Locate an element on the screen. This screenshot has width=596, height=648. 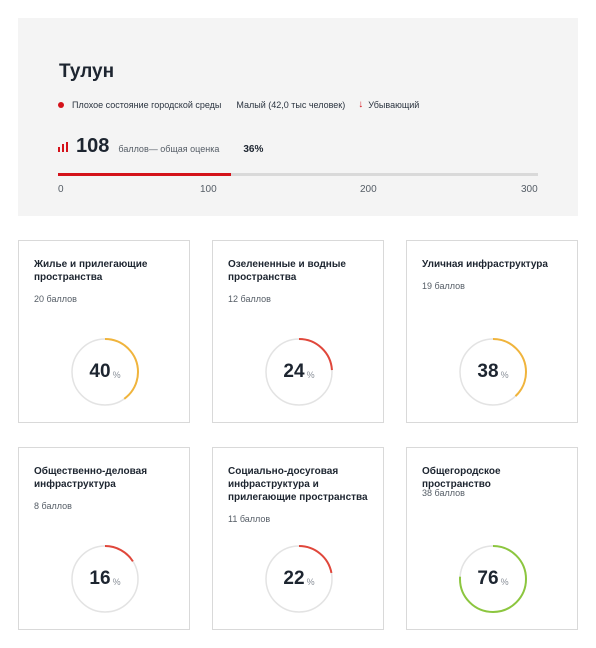
status-dot-icon is located at coordinates (61, 105).